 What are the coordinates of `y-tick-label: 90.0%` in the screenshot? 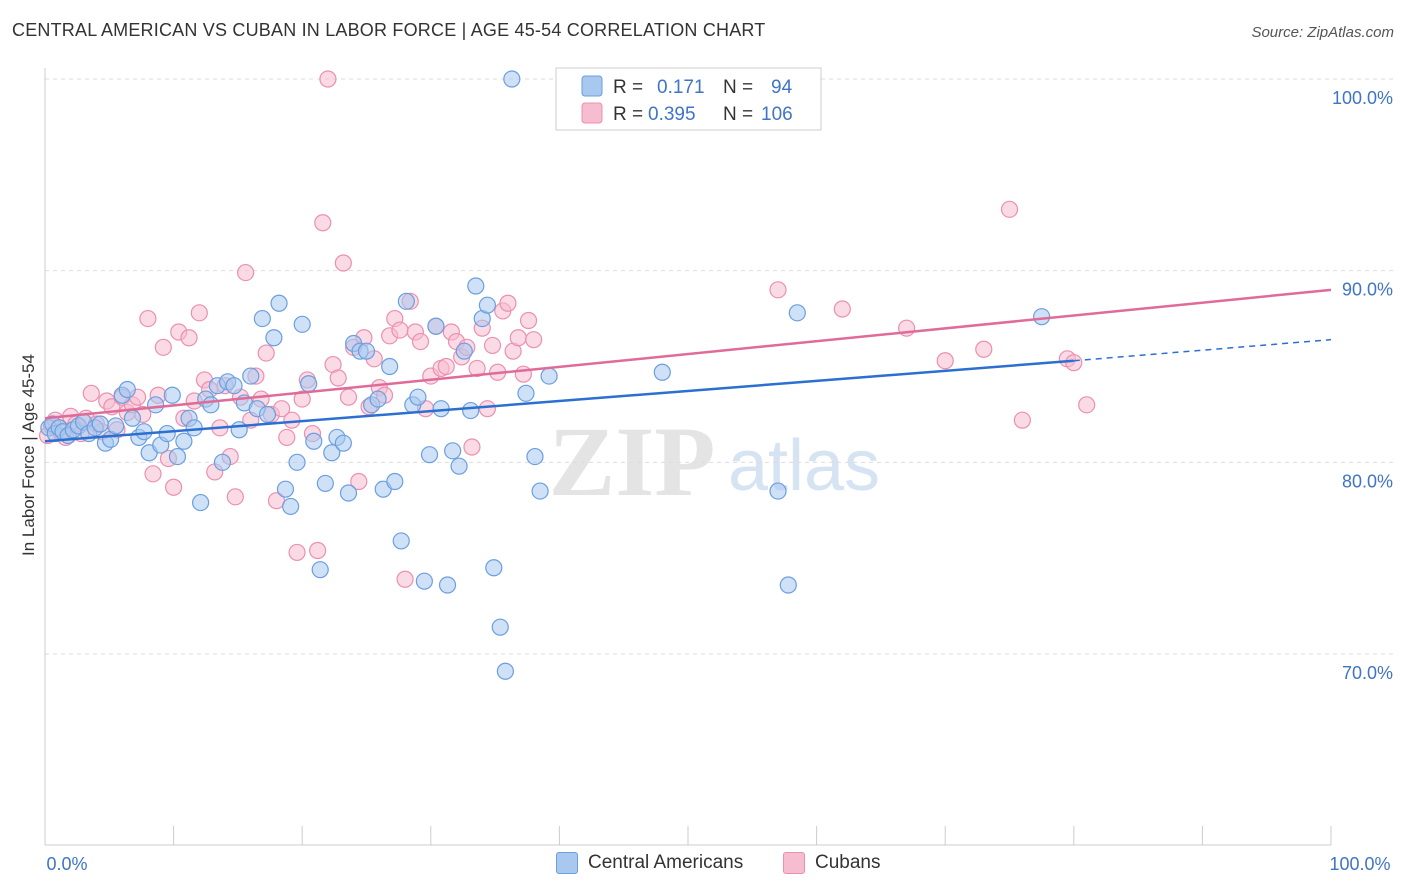 It's located at (1367, 290).